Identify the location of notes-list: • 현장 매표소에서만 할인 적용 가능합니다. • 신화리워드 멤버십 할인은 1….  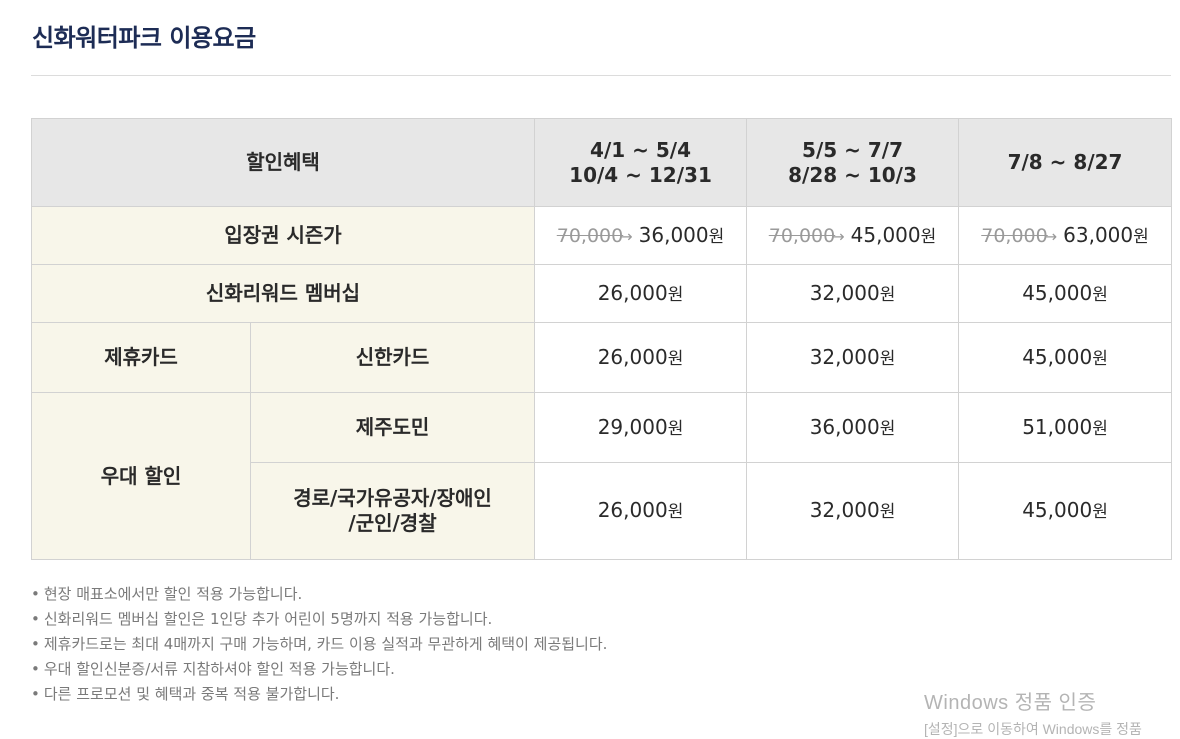
(319, 644).